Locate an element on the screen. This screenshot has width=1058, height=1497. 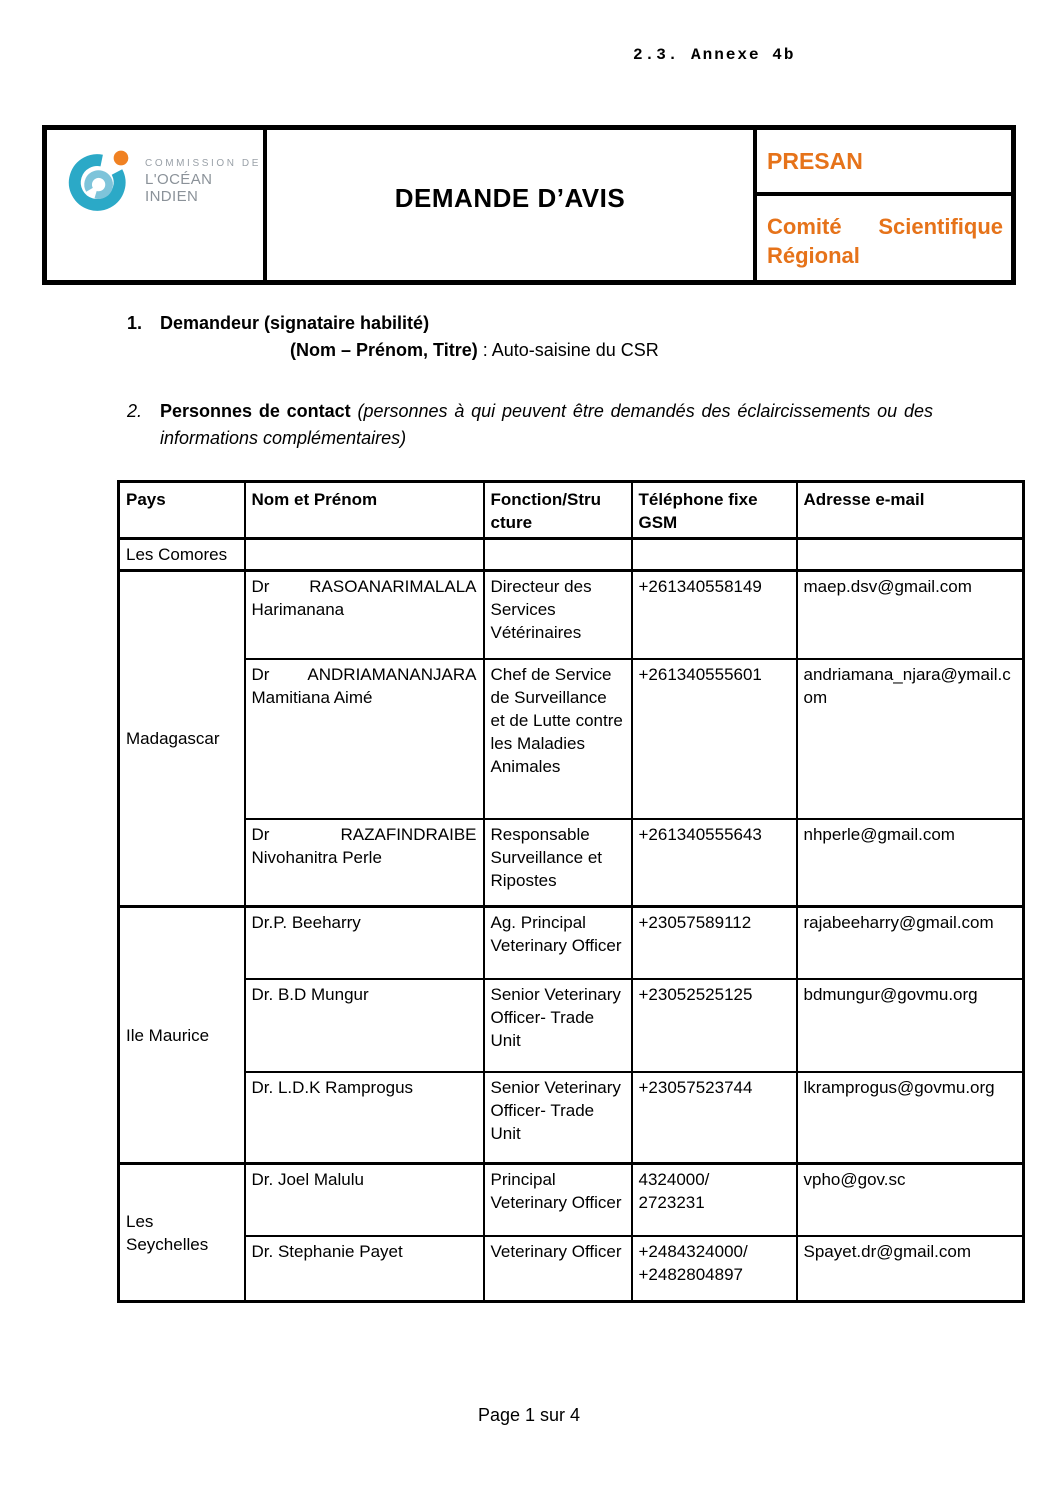
email-cell: andriamana_njara@ymail.com is located at coordinates (910, 738).